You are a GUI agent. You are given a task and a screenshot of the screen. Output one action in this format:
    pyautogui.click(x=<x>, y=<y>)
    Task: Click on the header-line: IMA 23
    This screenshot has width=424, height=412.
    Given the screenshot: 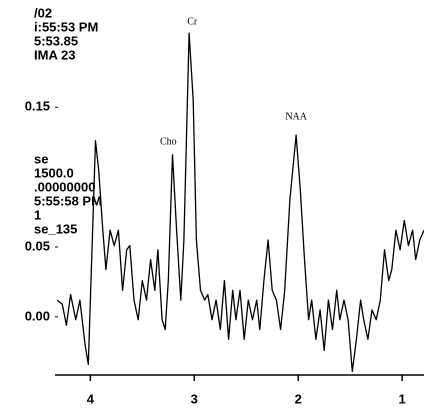 What is the action you would take?
    pyautogui.click(x=54, y=54)
    